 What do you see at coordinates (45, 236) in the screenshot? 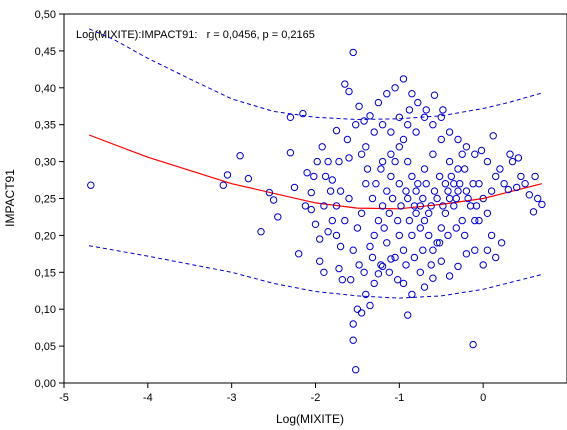
I see `y-tick-label: 0,20` at bounding box center [45, 236].